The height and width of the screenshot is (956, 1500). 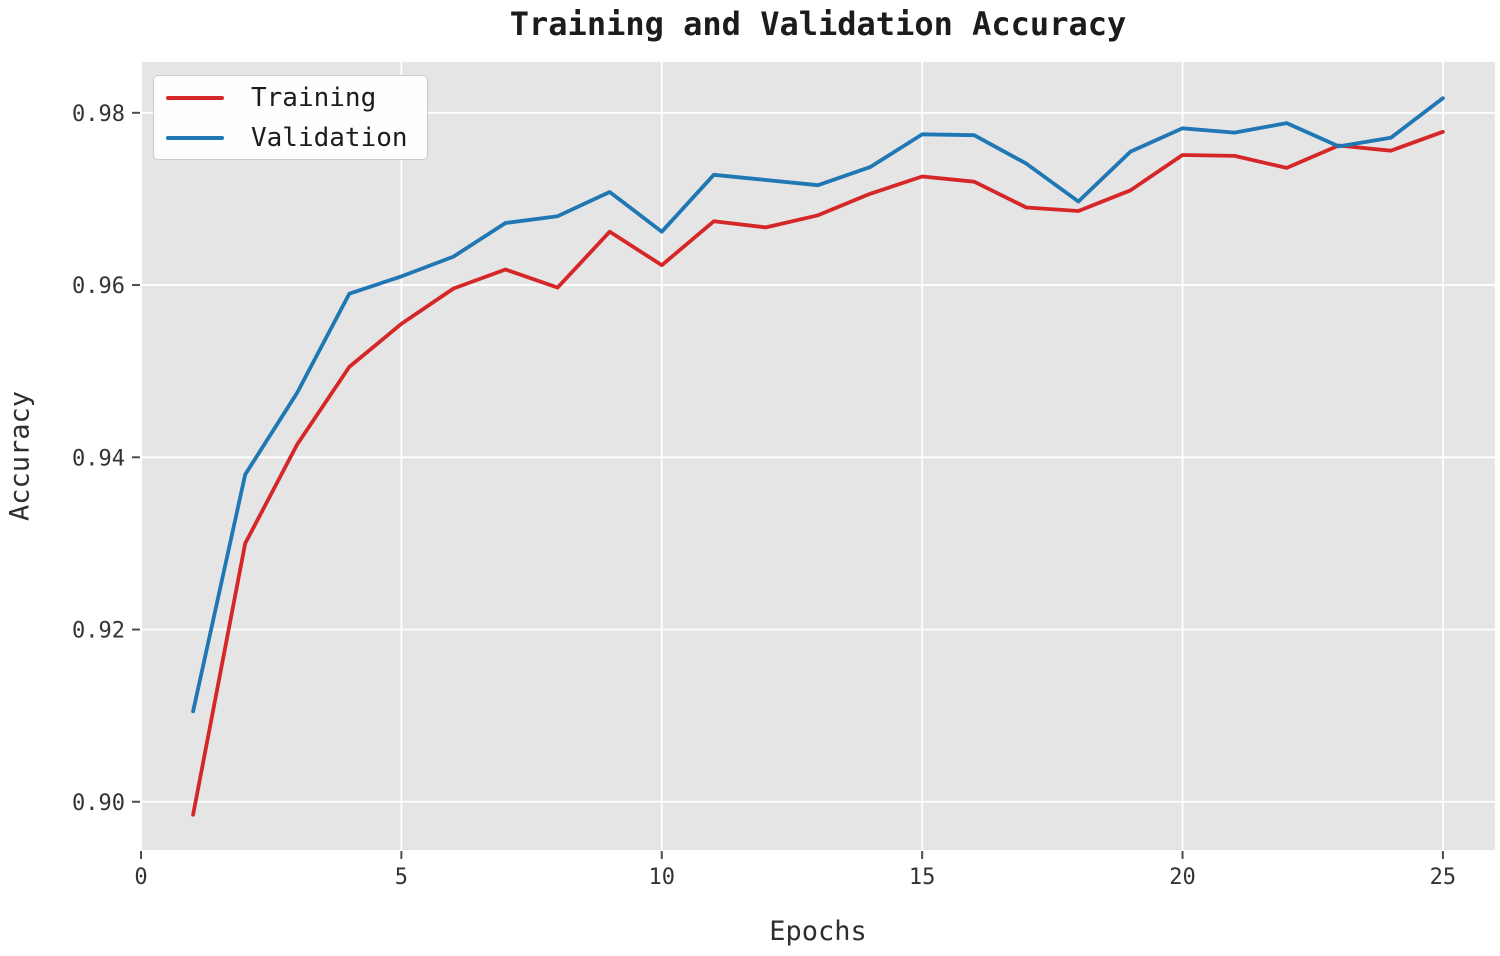 I want to click on svg-text: 15, so click(x=922, y=877).